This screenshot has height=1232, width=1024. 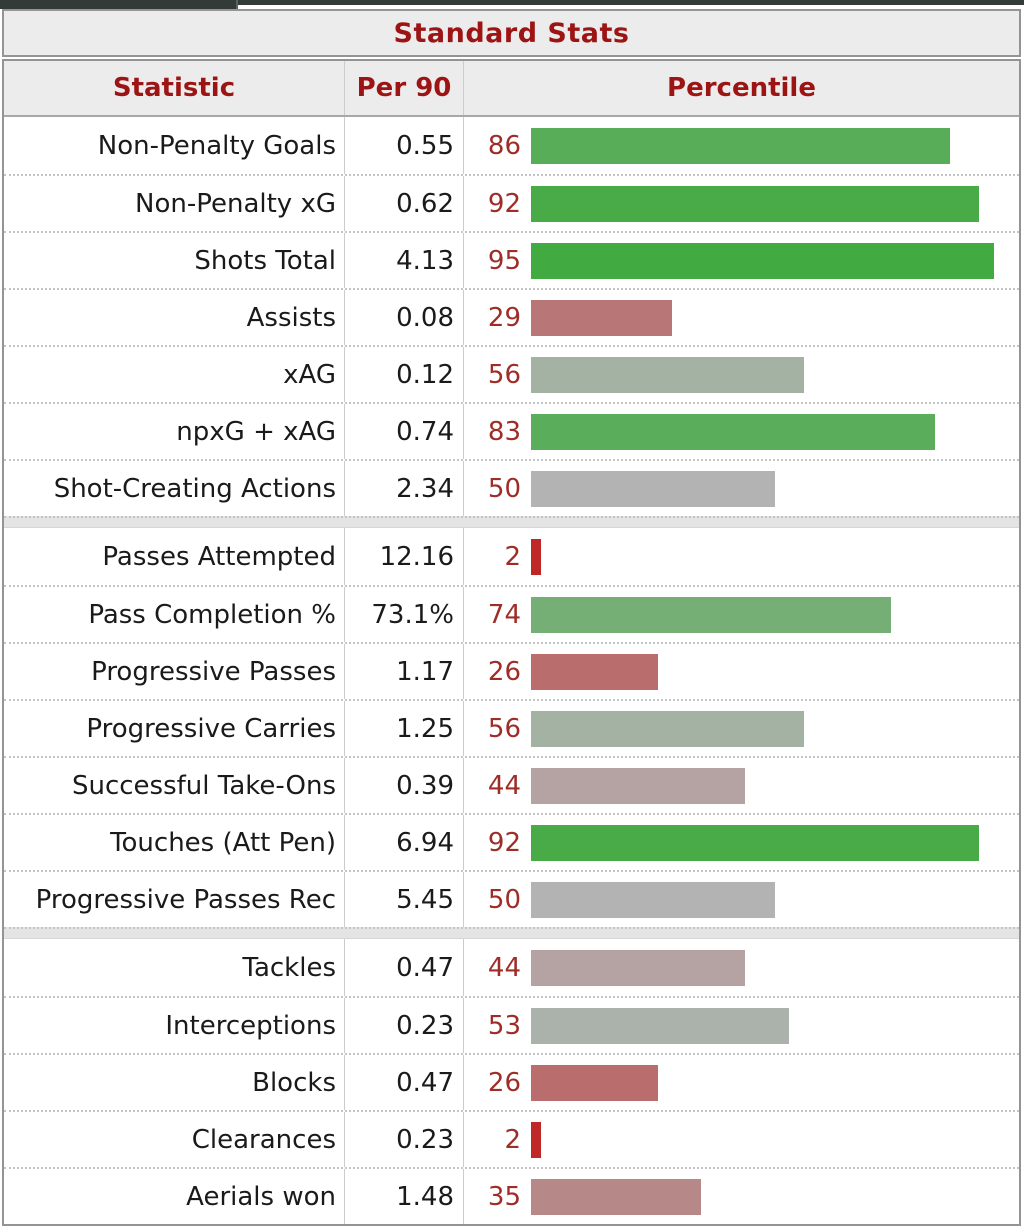 I want to click on percentile-cell: 35, so click(x=741, y=1196).